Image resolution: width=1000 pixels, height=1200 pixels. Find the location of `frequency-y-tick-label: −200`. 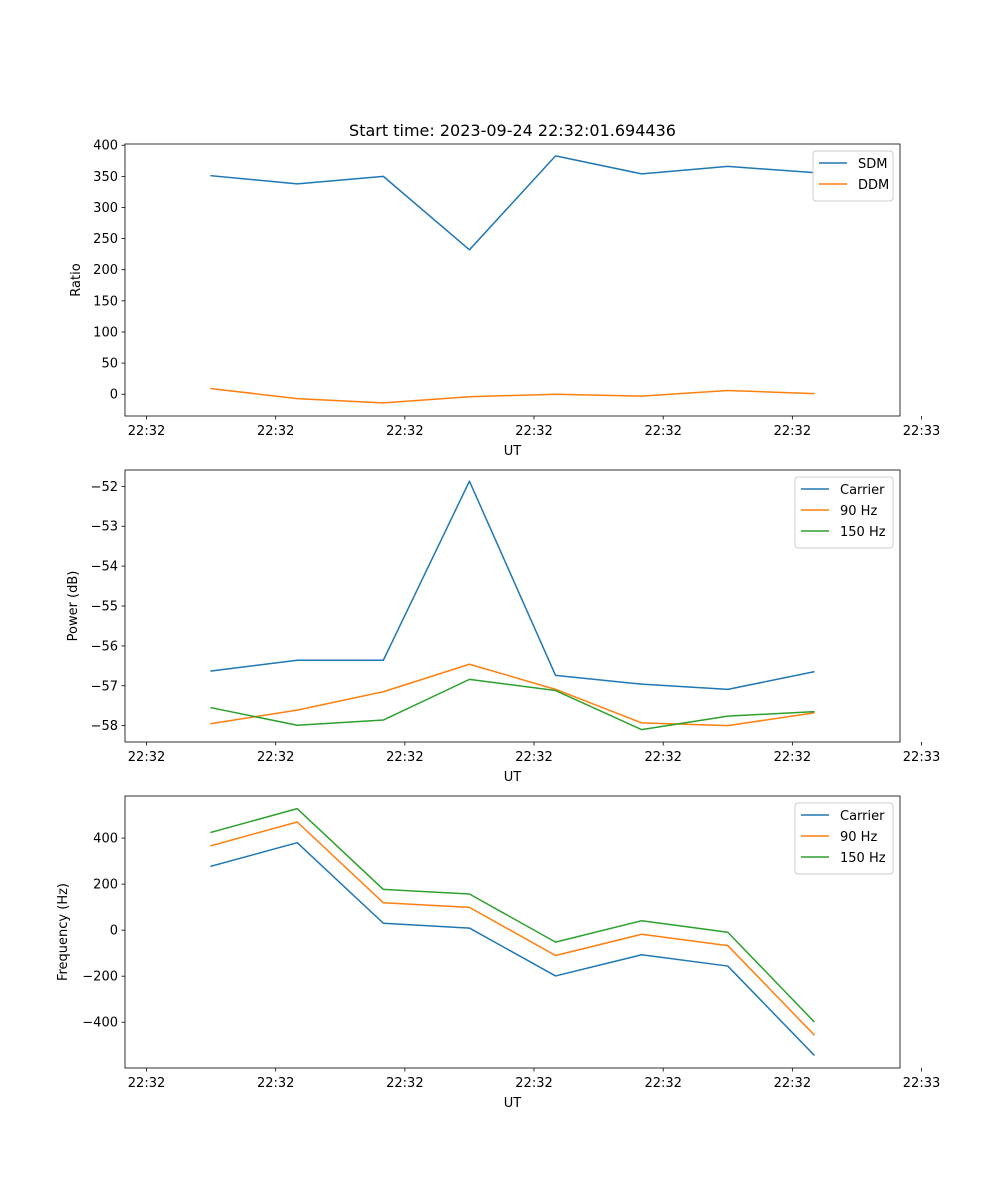

frequency-y-tick-label: −200 is located at coordinates (100, 977).